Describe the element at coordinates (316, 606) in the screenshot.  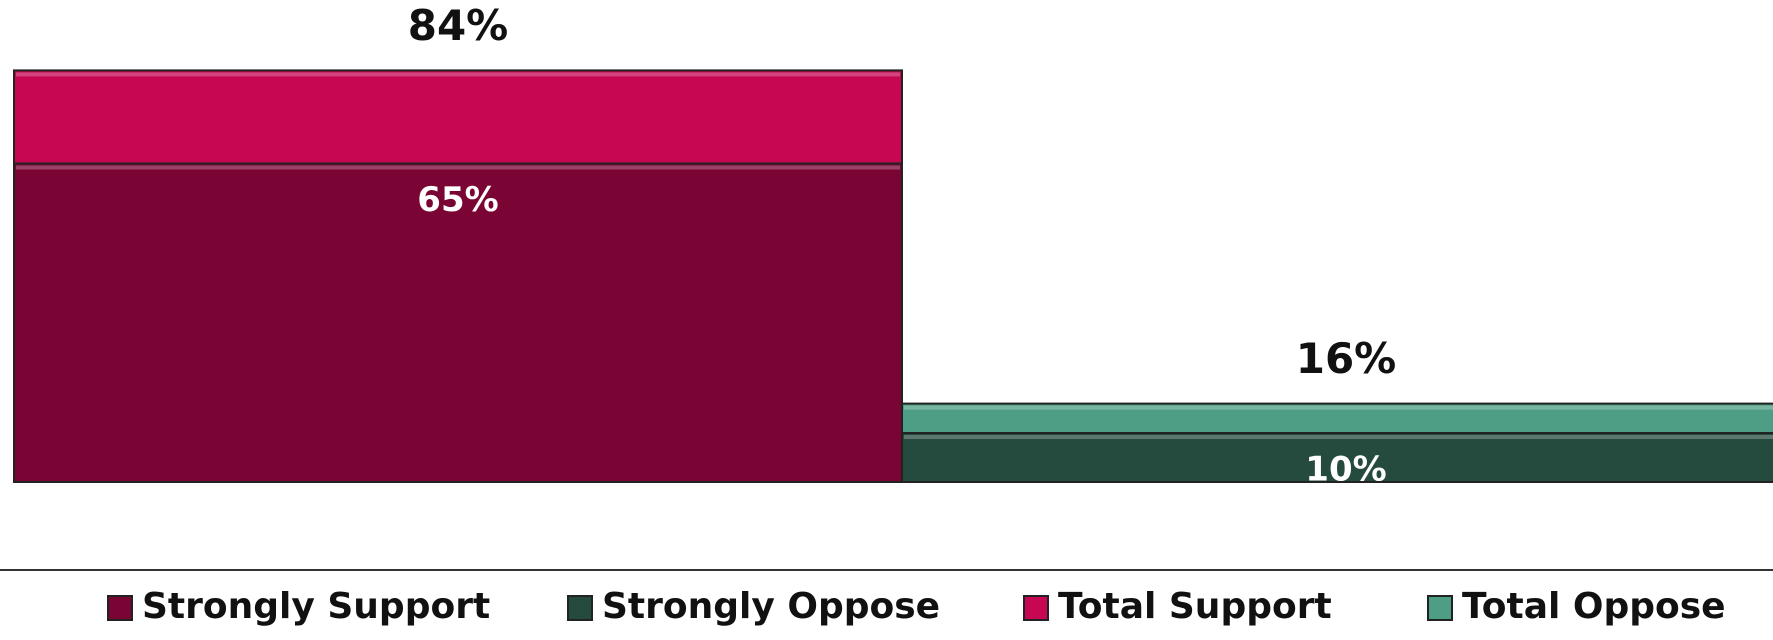
I see `legend-label: Strongly Support` at that location.